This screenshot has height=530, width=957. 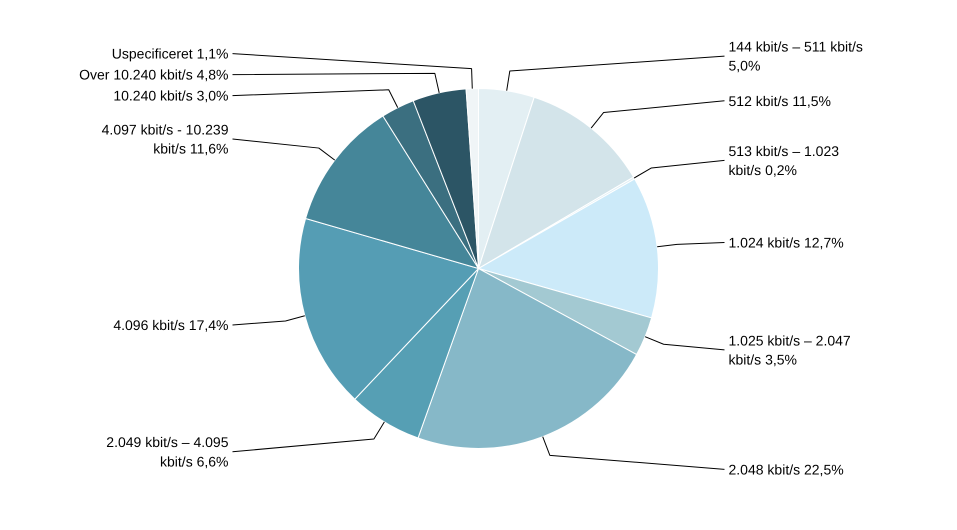 What do you see at coordinates (154, 74) in the screenshot?
I see `slice-label: Over 10.240 kbit/s 4,8%` at bounding box center [154, 74].